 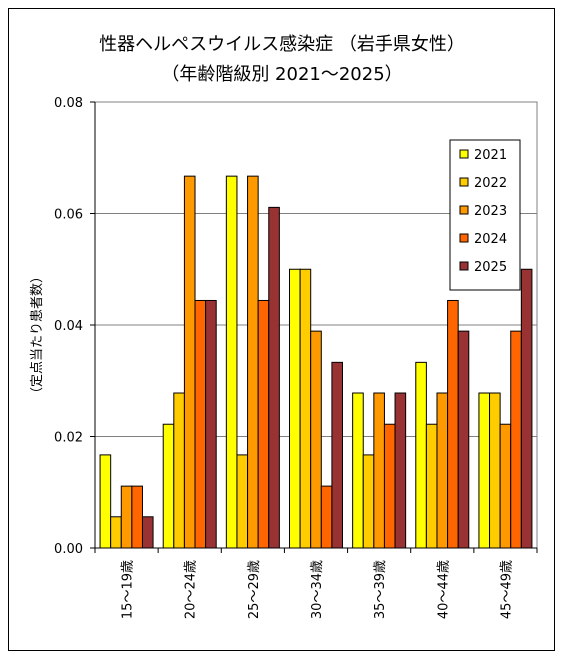 I want to click on legend-swatch-2024, so click(x=464, y=238).